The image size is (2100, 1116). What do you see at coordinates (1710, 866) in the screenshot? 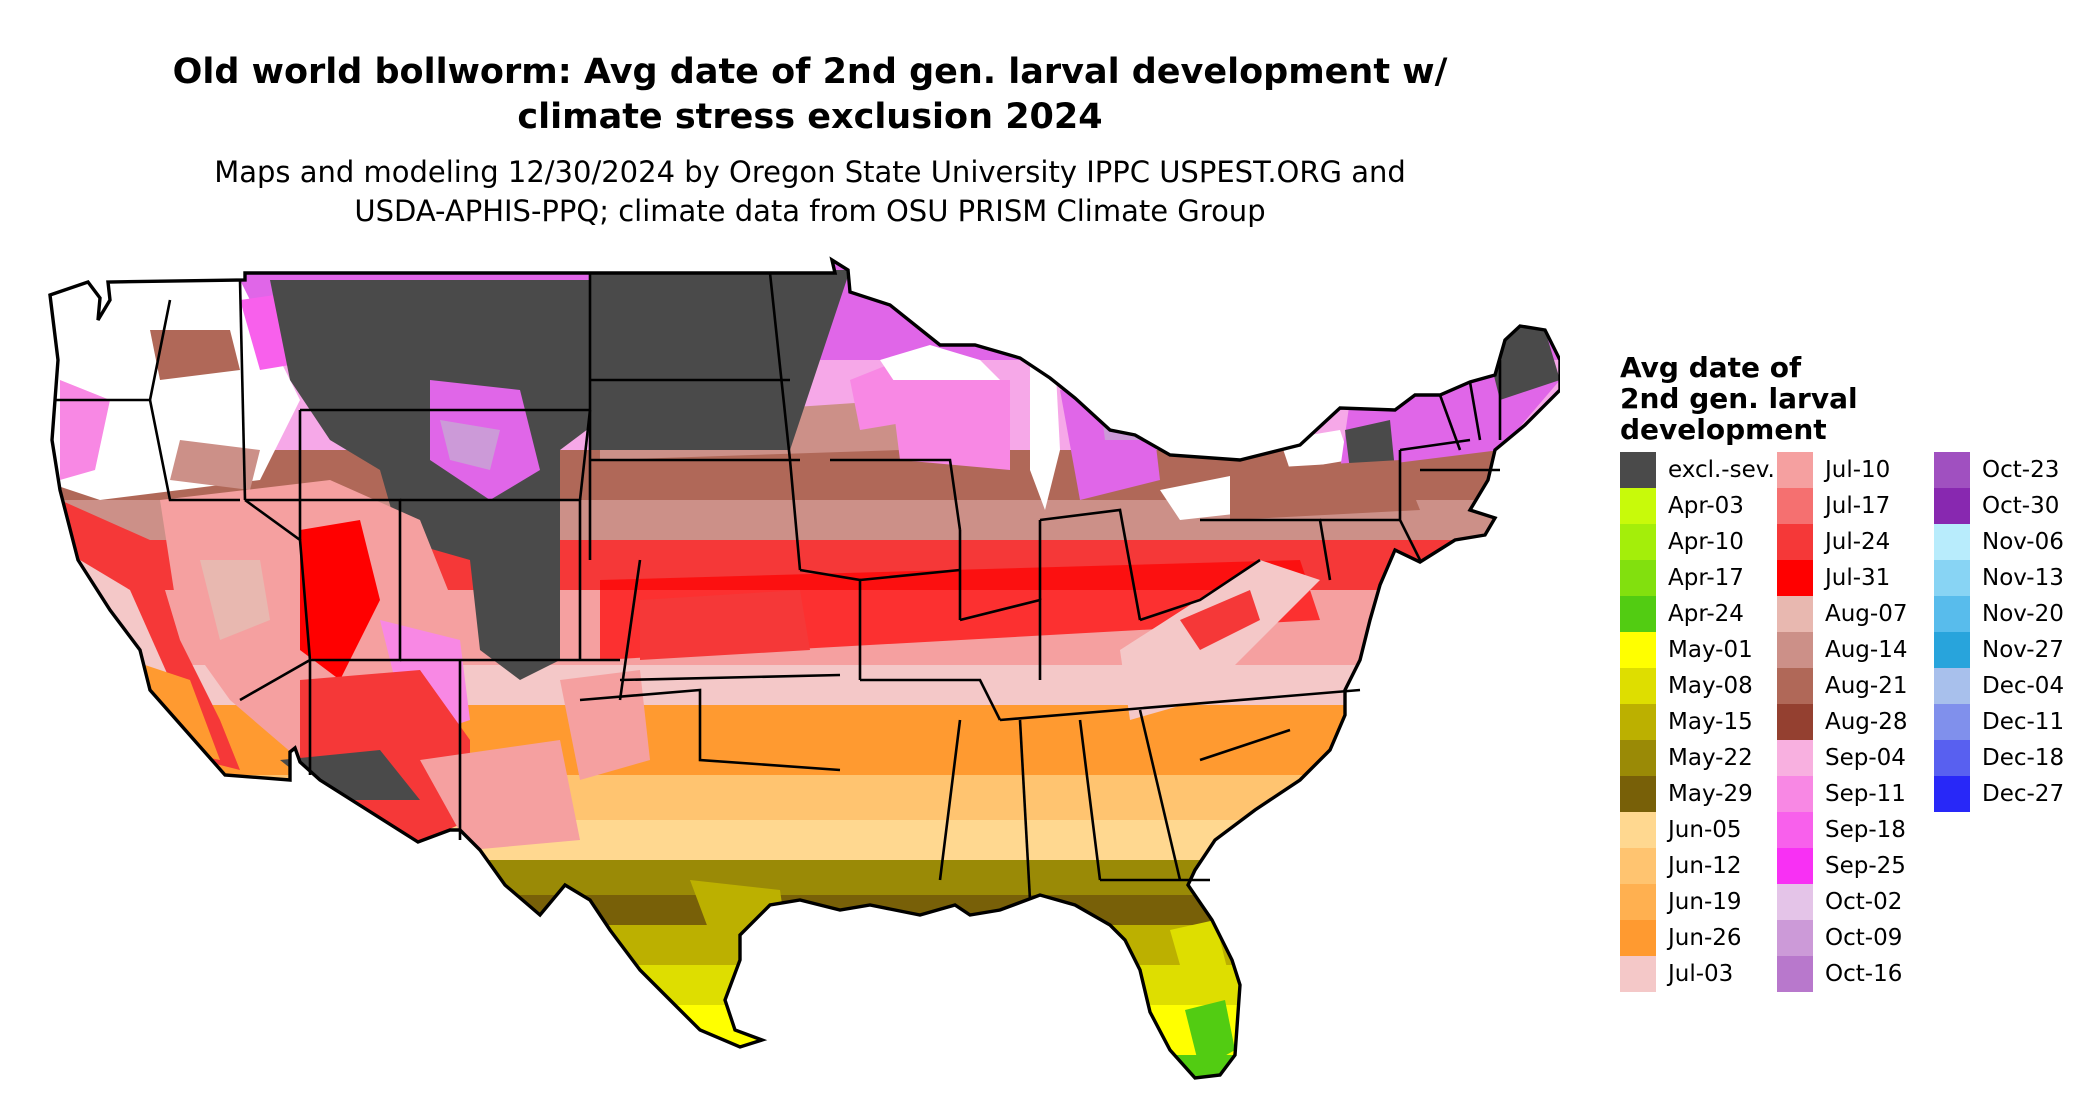
I see `legend-item: Jun-12` at bounding box center [1710, 866].